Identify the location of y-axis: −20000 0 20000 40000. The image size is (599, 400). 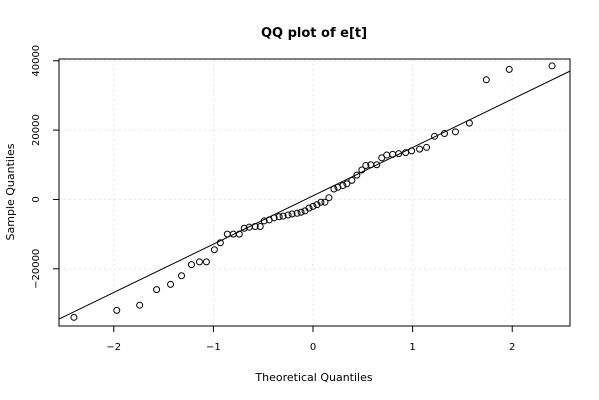
(45, 167).